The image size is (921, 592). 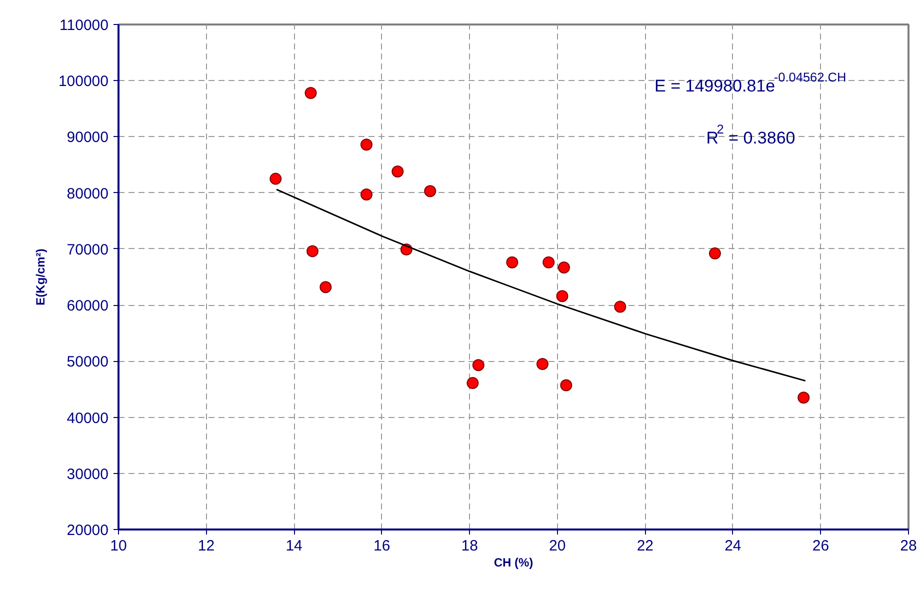 What do you see at coordinates (83, 81) in the screenshot?
I see `y-tick-label: 100000` at bounding box center [83, 81].